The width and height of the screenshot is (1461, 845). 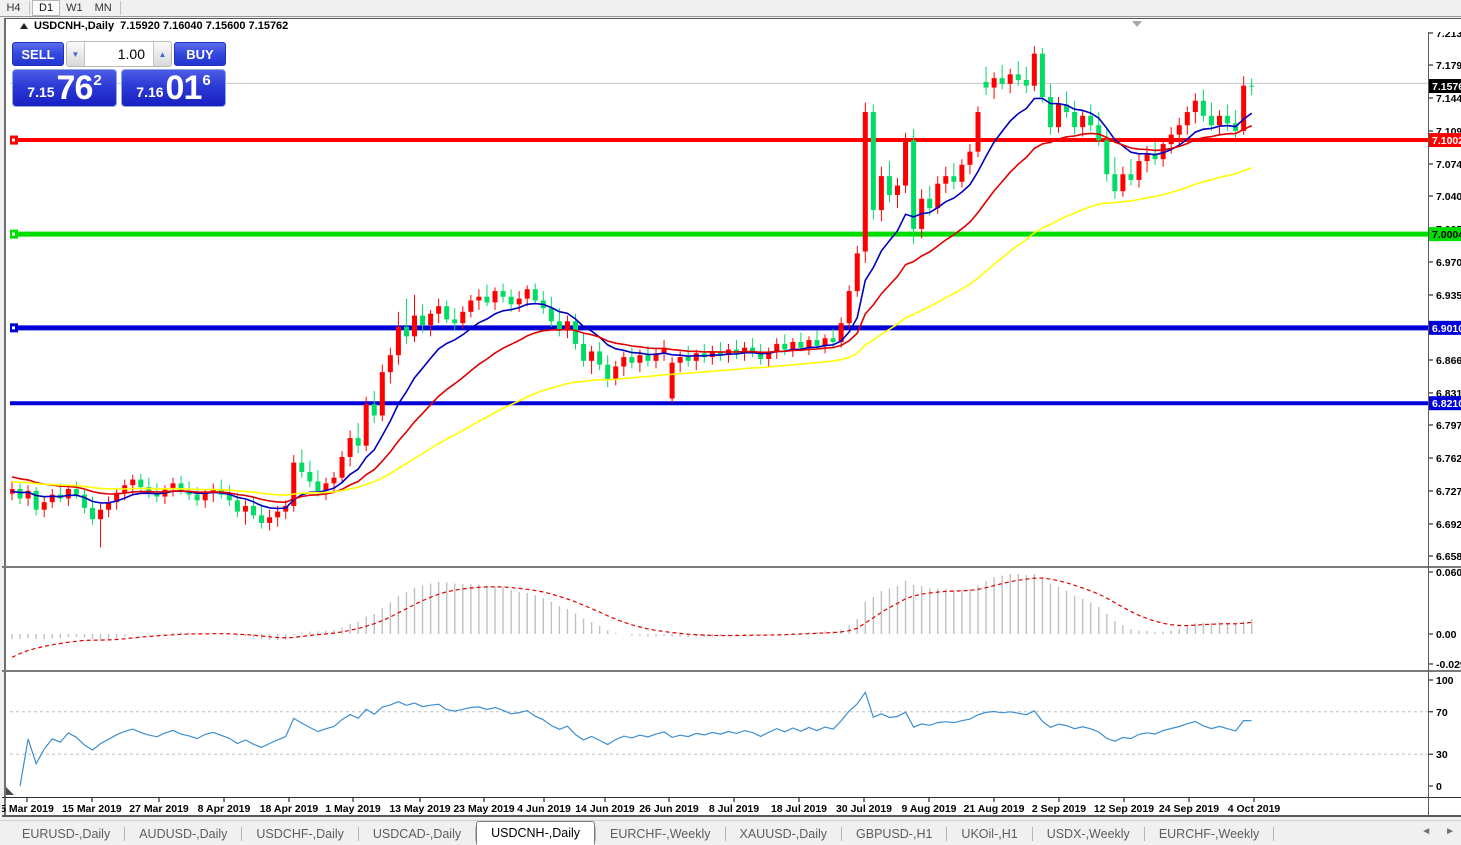 What do you see at coordinates (64, 88) in the screenshot?
I see `bid-price-box: 7.15 76 2` at bounding box center [64, 88].